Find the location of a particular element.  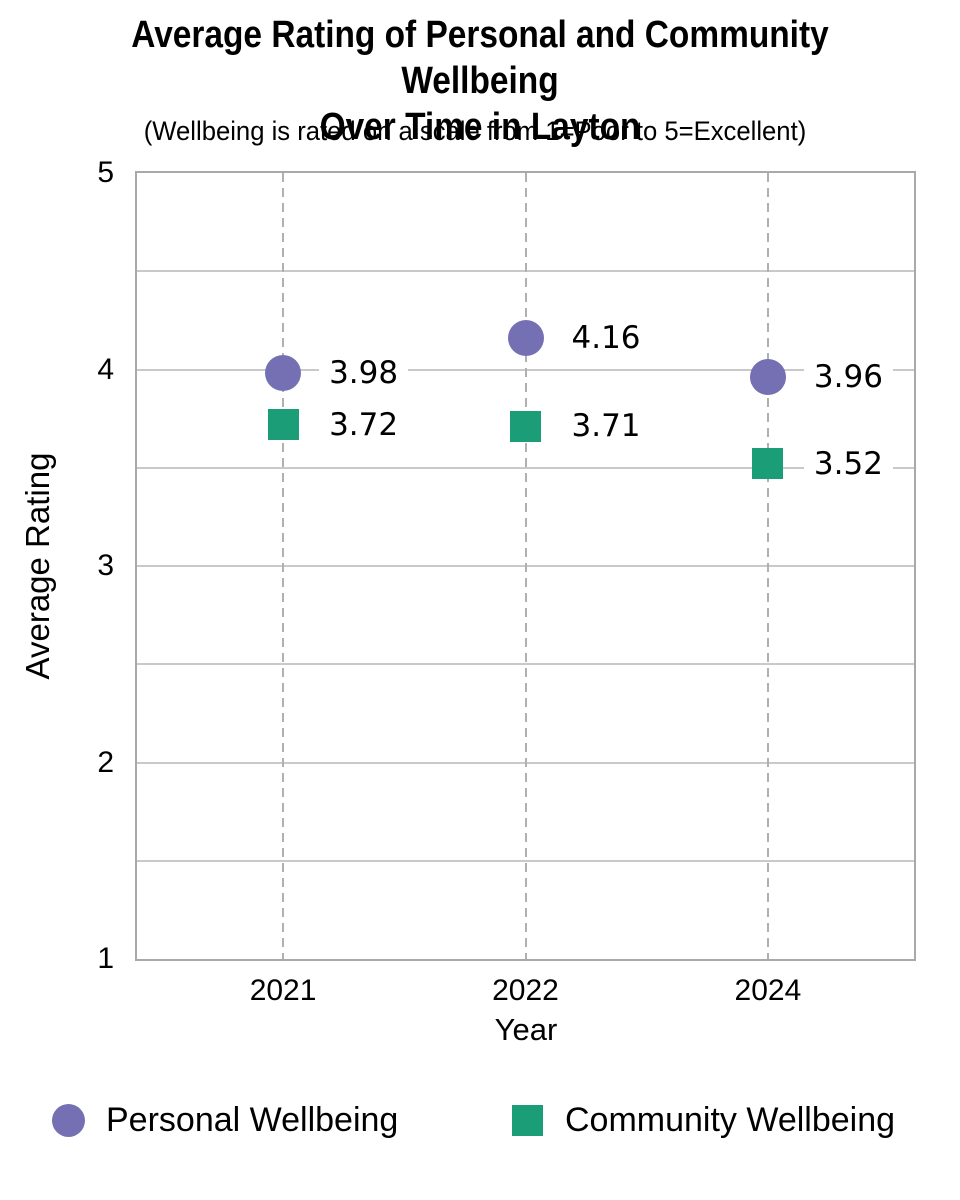

chart-title-line2: Over Time in Layton is located at coordinates (480, 127).